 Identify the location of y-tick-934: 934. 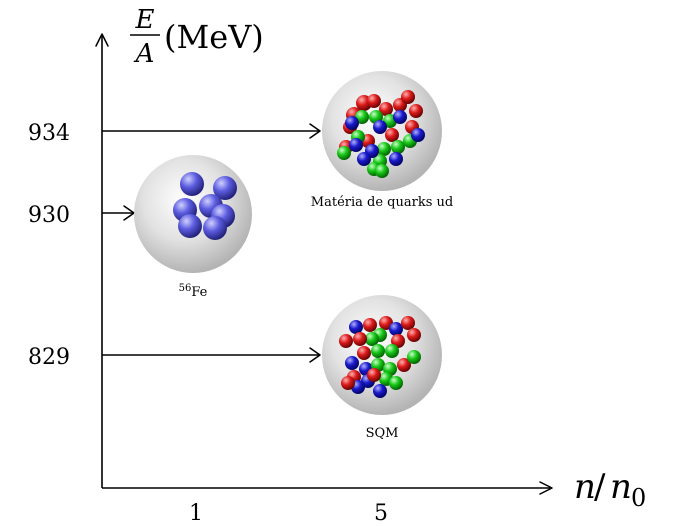
(49, 133).